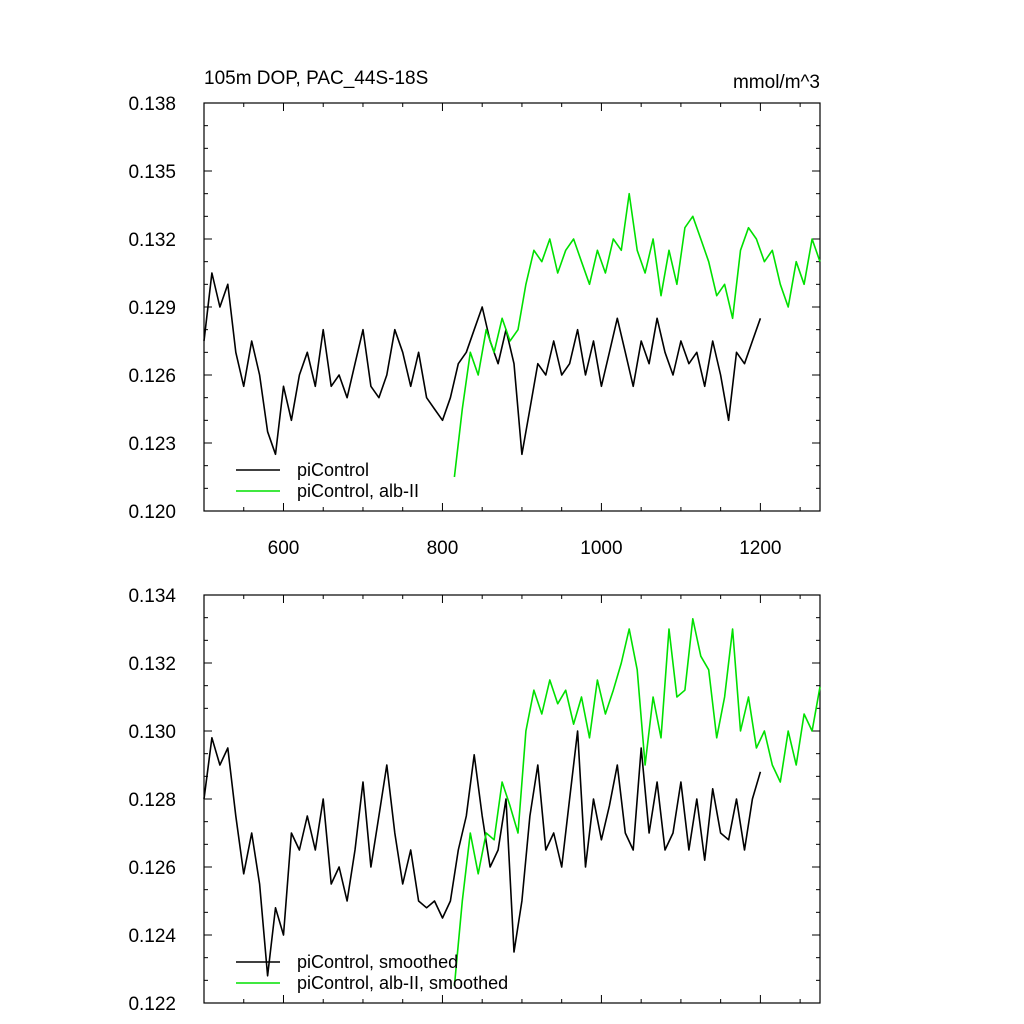 This screenshot has height=1024, width=1024. Describe the element at coordinates (776, 82) in the screenshot. I see `units-label: mmol/m^3` at that location.